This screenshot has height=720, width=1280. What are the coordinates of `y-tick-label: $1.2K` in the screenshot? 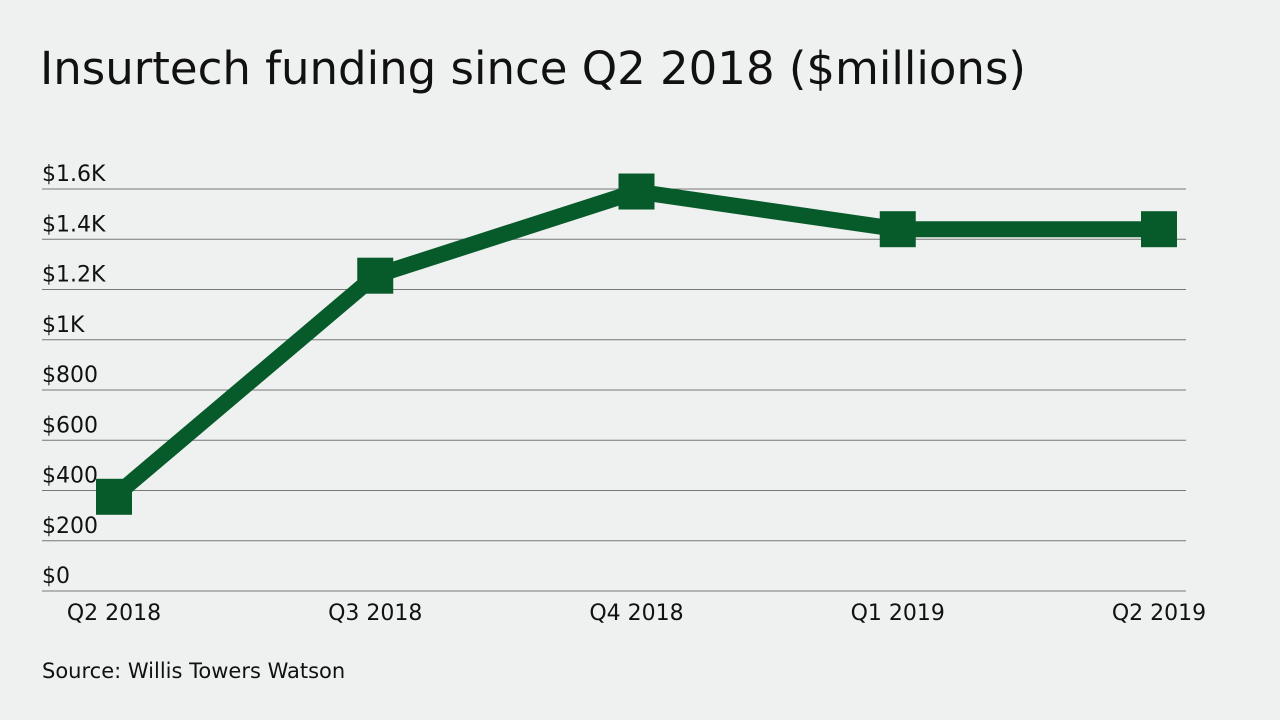 It's located at (74, 275).